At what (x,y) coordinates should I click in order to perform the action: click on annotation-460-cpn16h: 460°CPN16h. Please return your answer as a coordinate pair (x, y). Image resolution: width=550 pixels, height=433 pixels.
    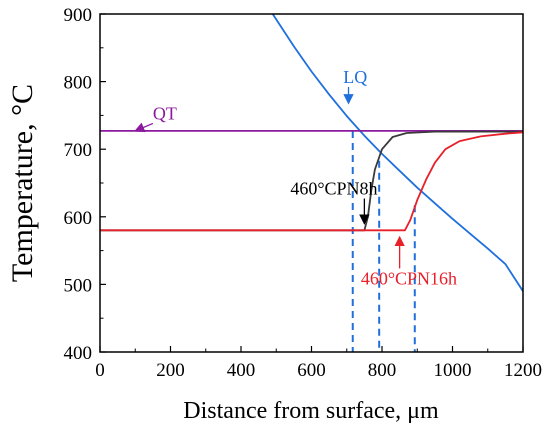
    Looking at the image, I should click on (409, 278).